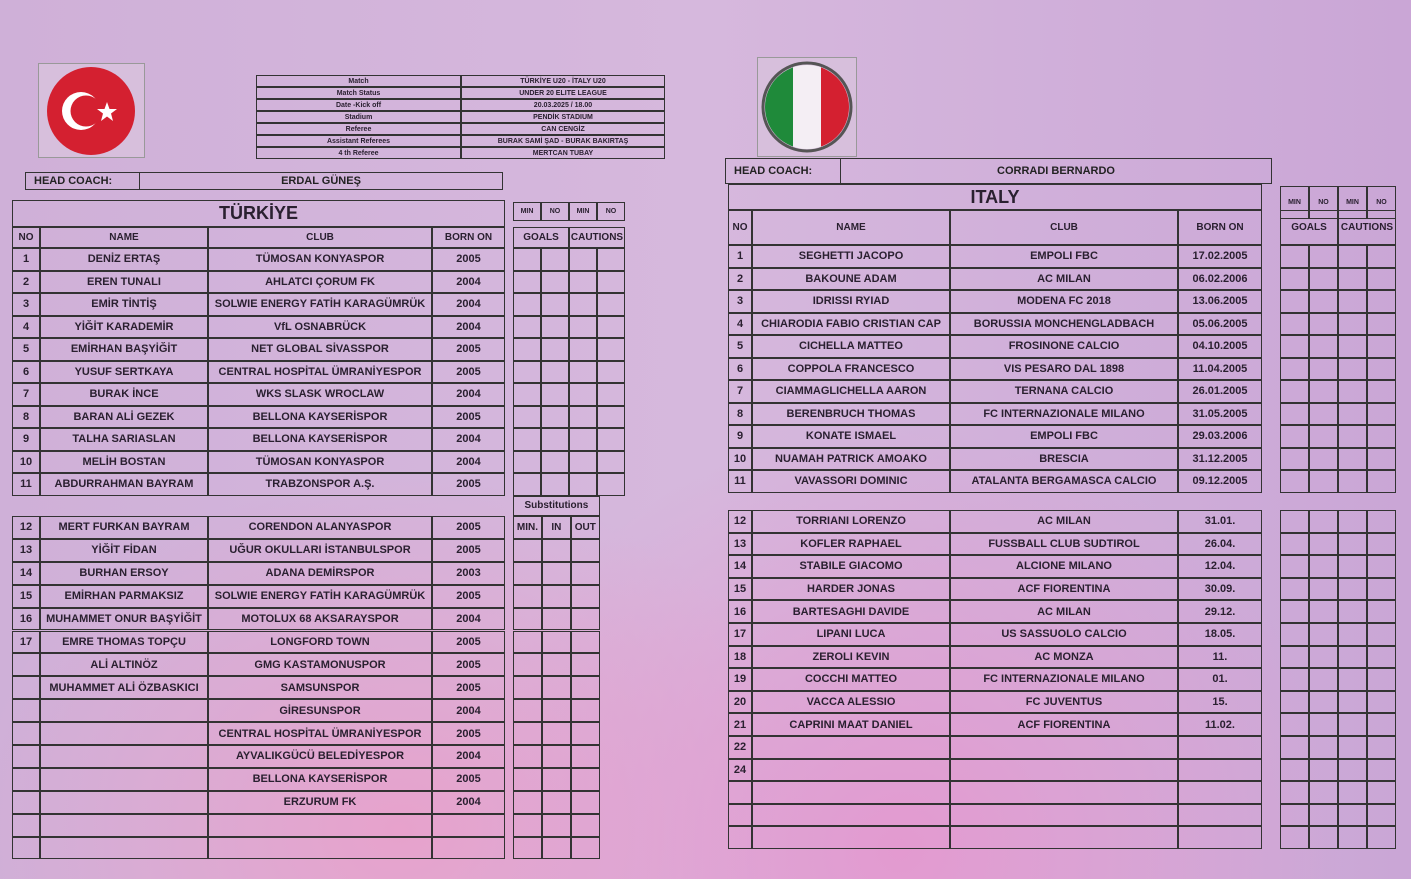 This screenshot has width=1411, height=879. I want to click on player-born-on: 31.05.2005, so click(1220, 413).